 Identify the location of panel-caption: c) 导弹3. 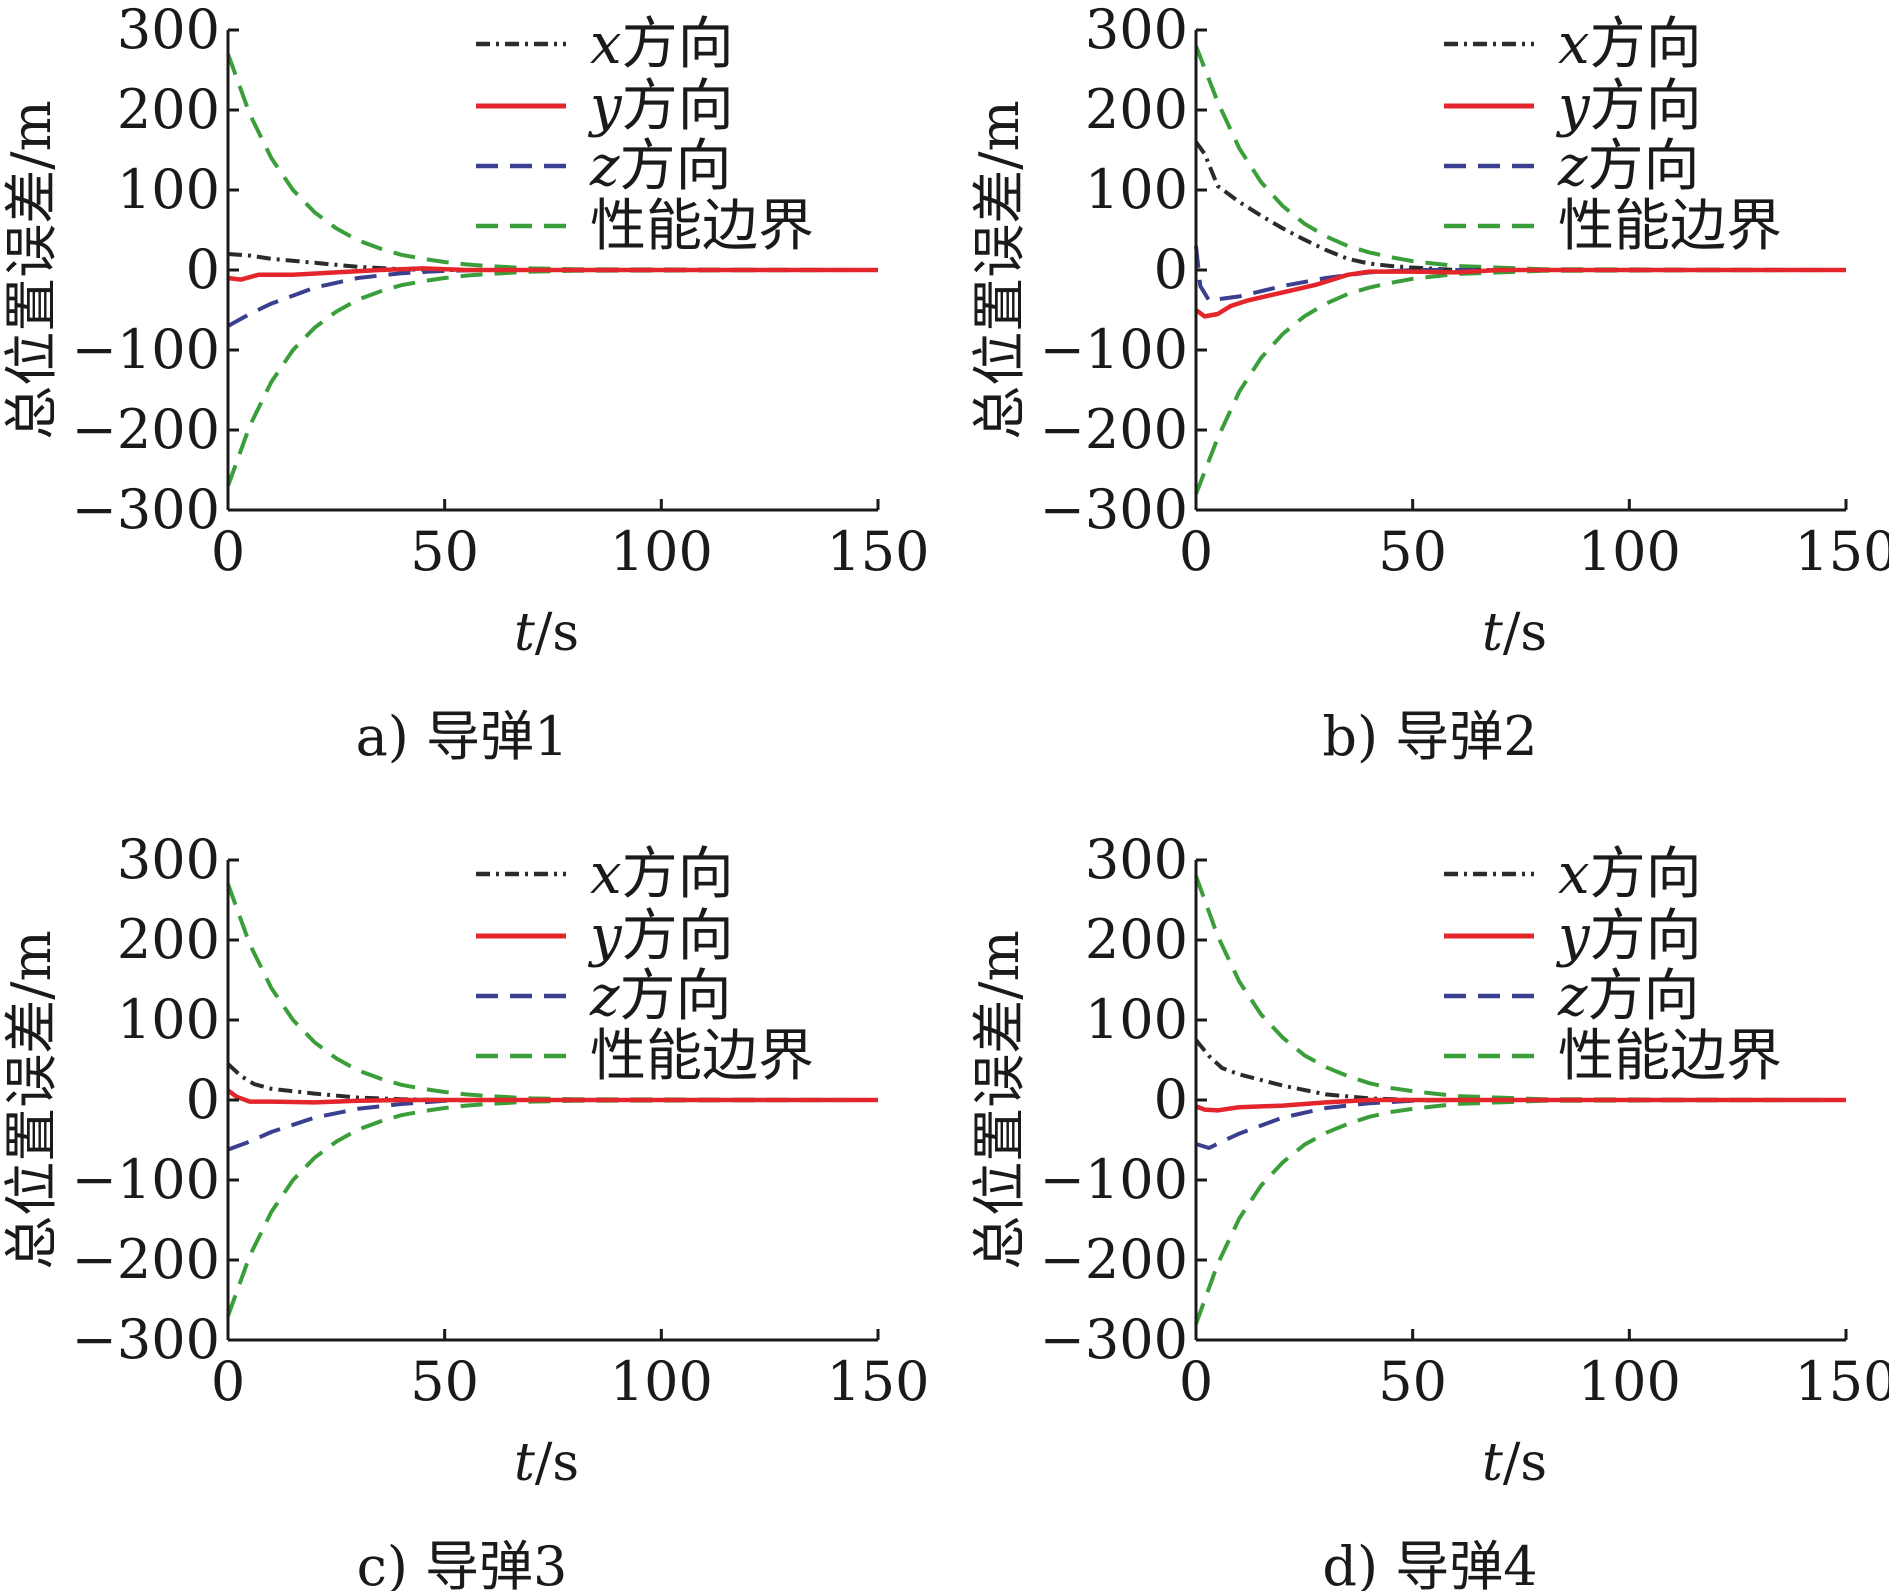
(462, 1563).